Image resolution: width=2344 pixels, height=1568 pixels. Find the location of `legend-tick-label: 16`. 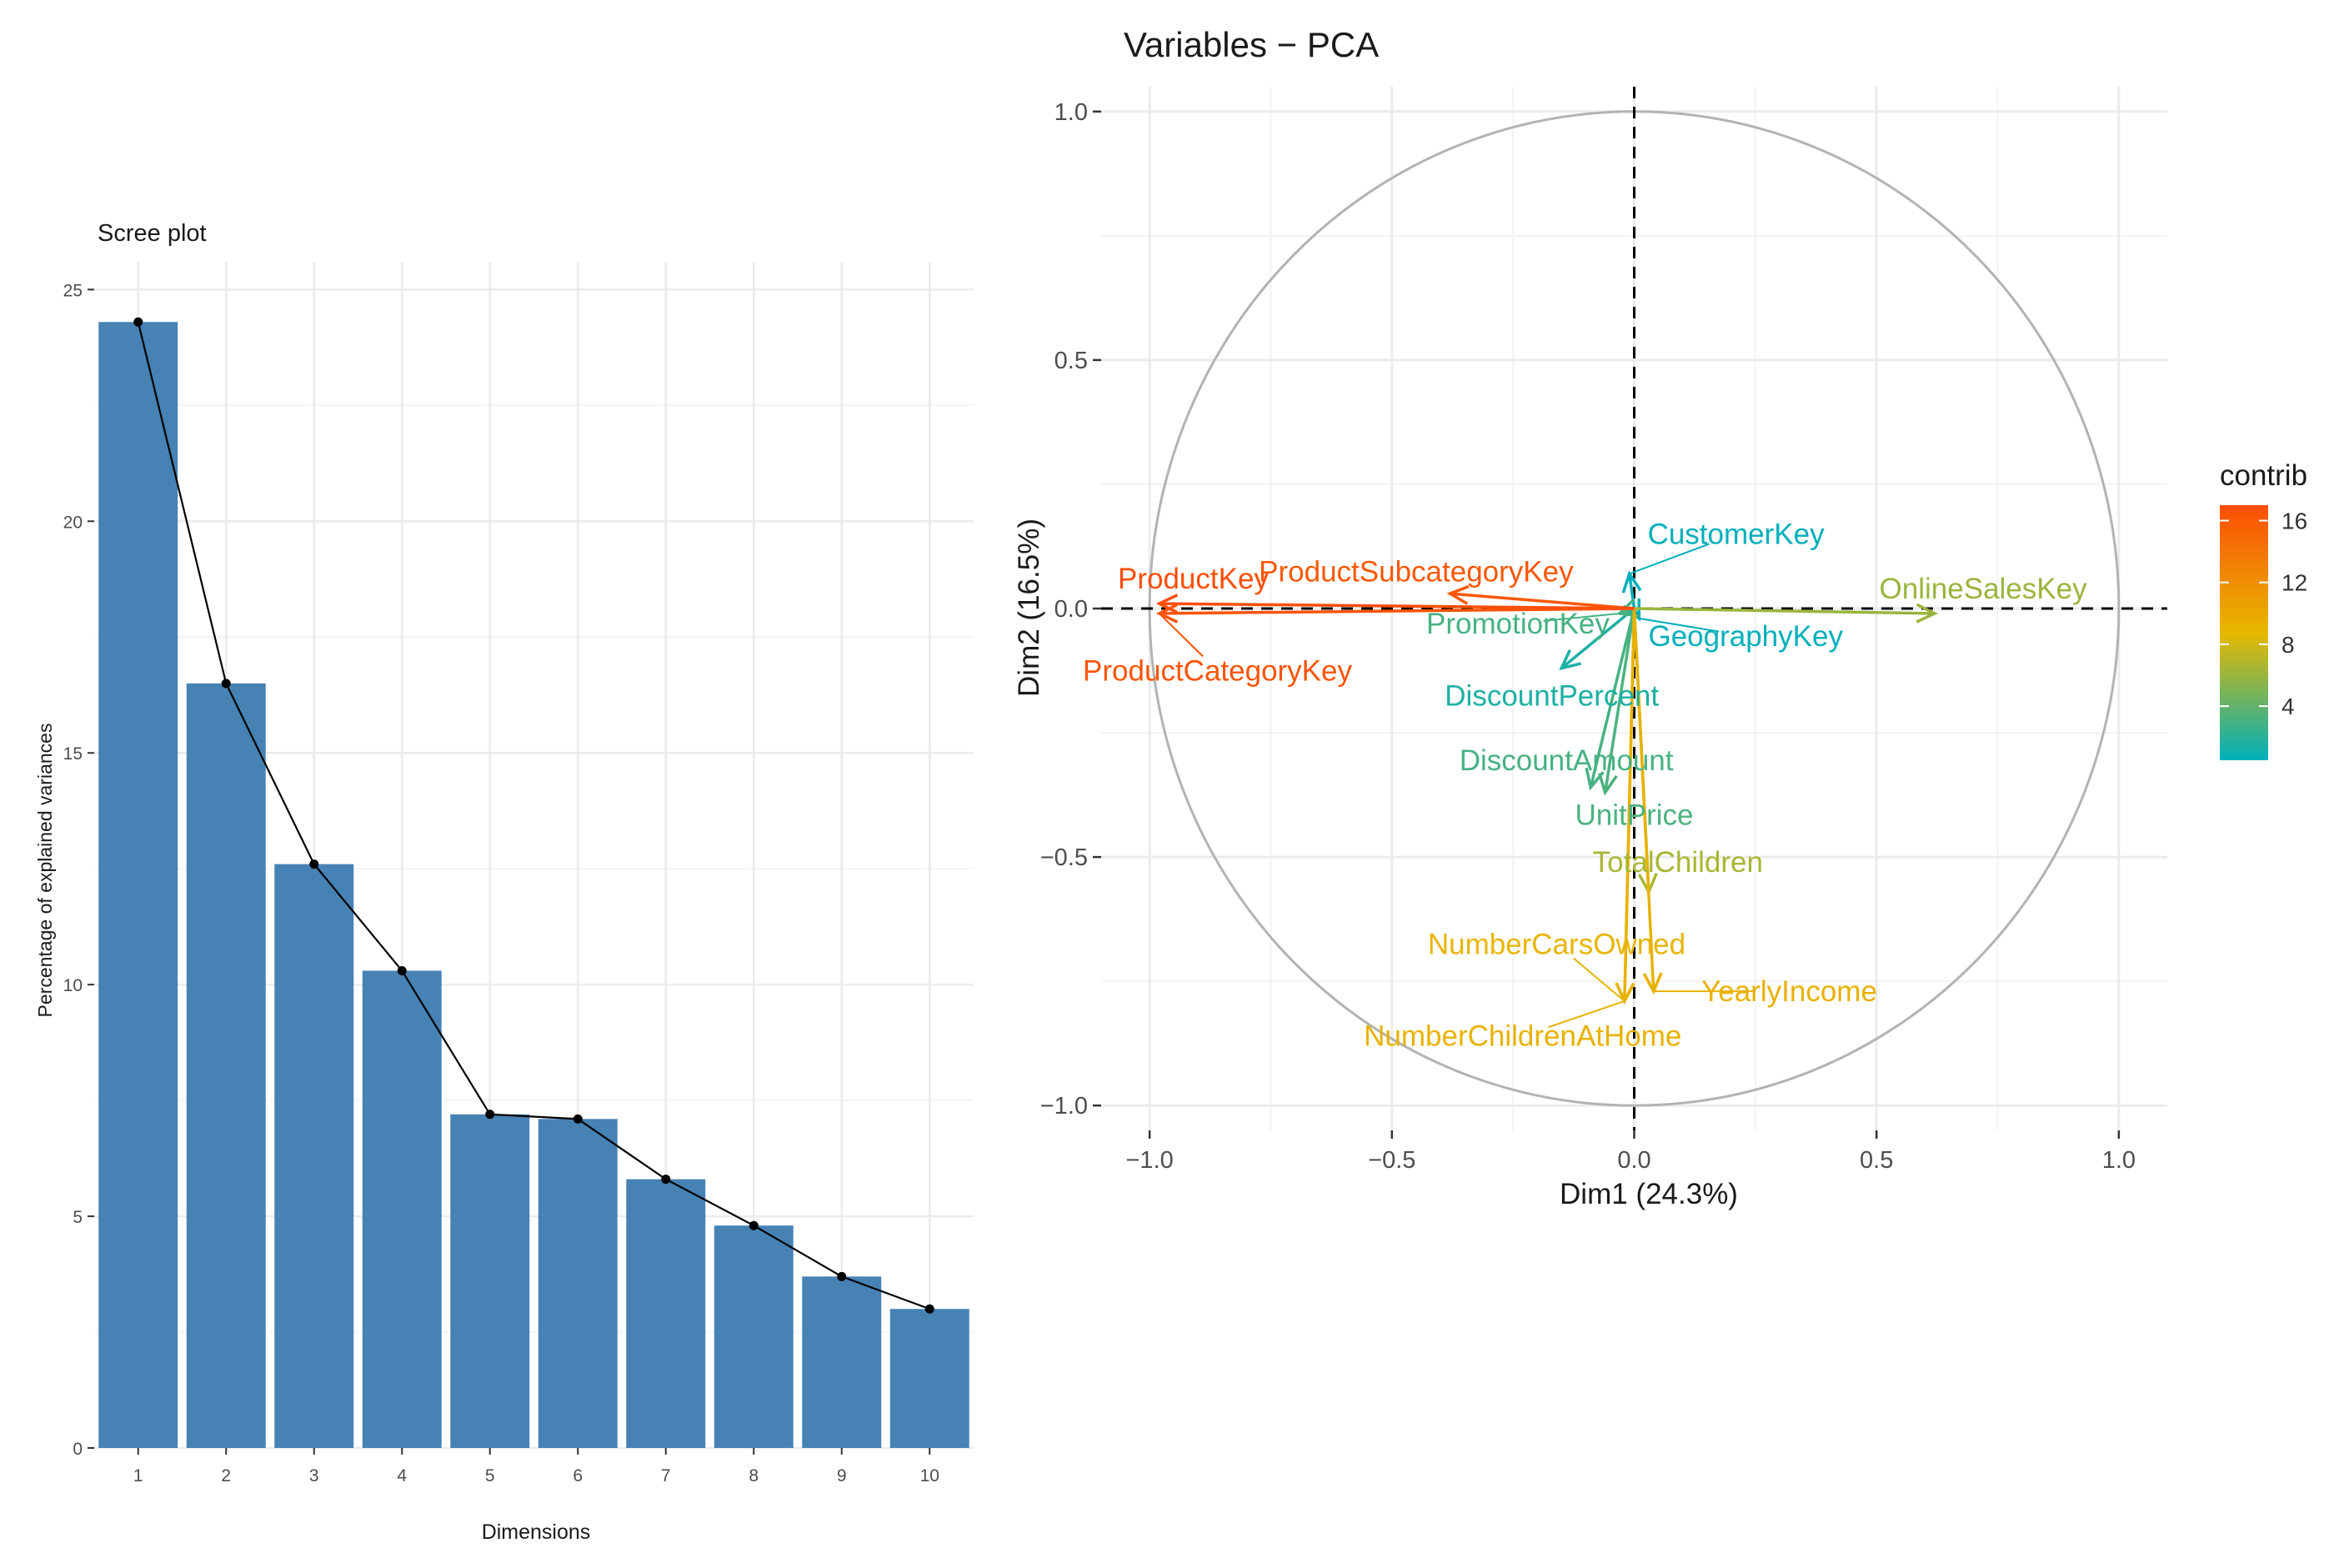

legend-tick-label: 16 is located at coordinates (2294, 521).